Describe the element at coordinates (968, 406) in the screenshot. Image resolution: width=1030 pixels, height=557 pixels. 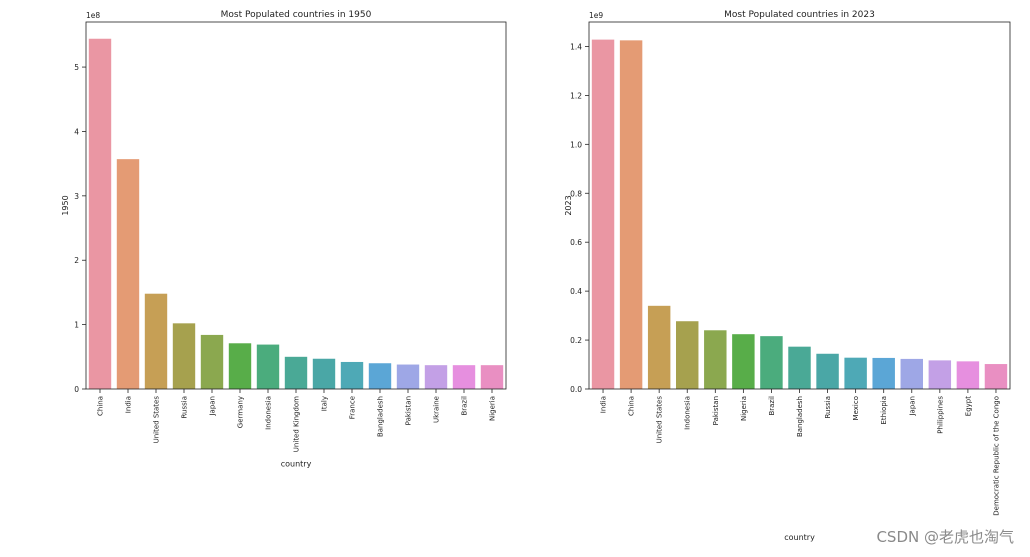
I see `chart2-xtick-label-13: Egypt` at that location.